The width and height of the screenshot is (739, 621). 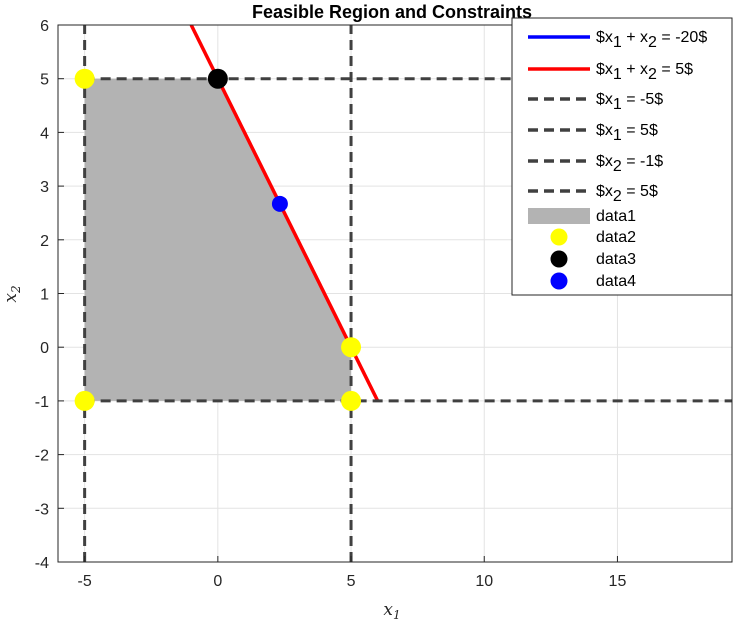 I want to click on legend-label-part: = -5$, so click(x=642, y=99).